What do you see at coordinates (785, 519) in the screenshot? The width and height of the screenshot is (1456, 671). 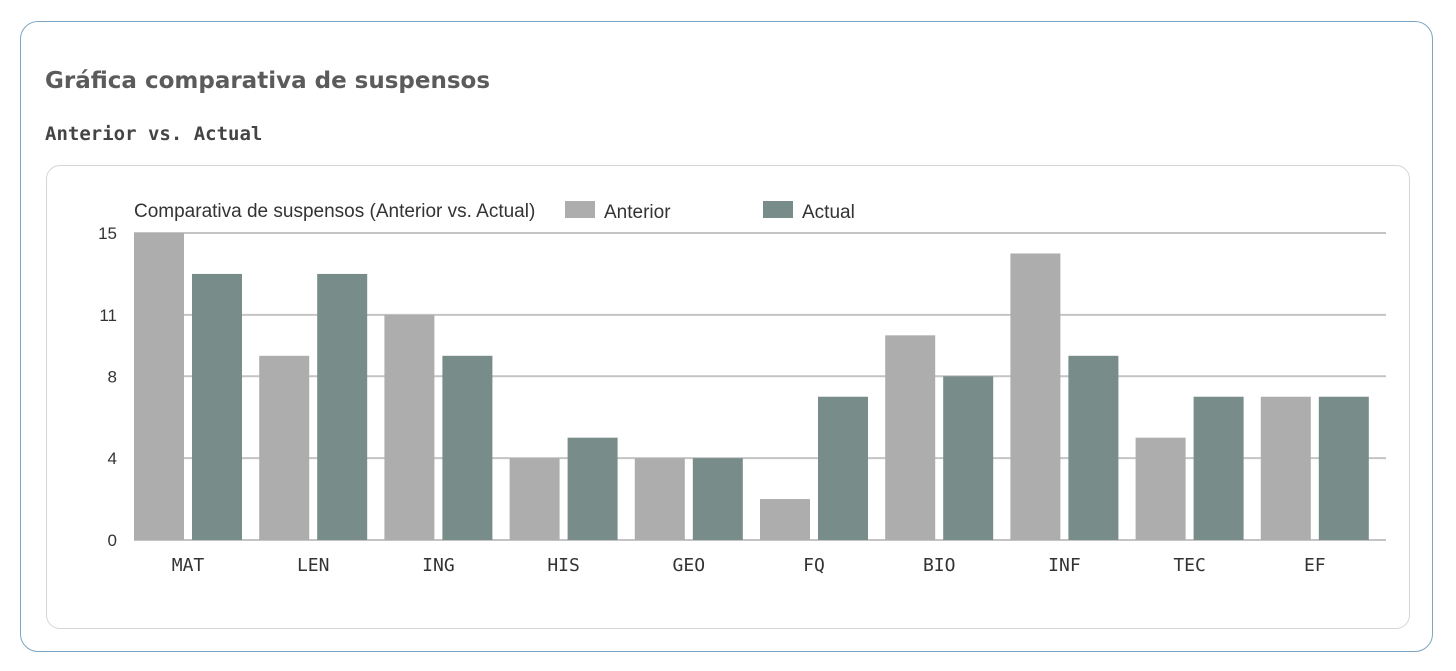 I see `bar-anterior-fq` at bounding box center [785, 519].